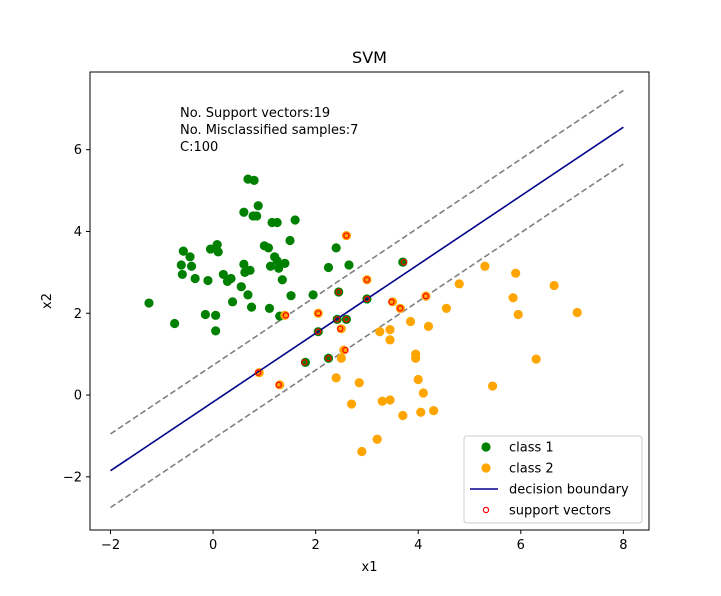 Image resolution: width=721 pixels, height=596 pixels. Describe the element at coordinates (78, 150) in the screenshot. I see `y-tick-label: 6` at that location.